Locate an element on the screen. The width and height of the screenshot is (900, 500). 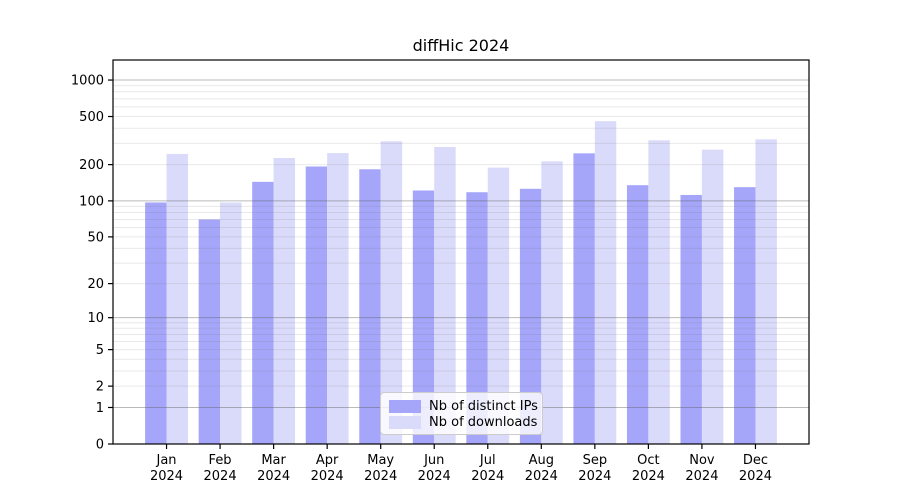
bar-distinct-ips-may is located at coordinates (370, 307).